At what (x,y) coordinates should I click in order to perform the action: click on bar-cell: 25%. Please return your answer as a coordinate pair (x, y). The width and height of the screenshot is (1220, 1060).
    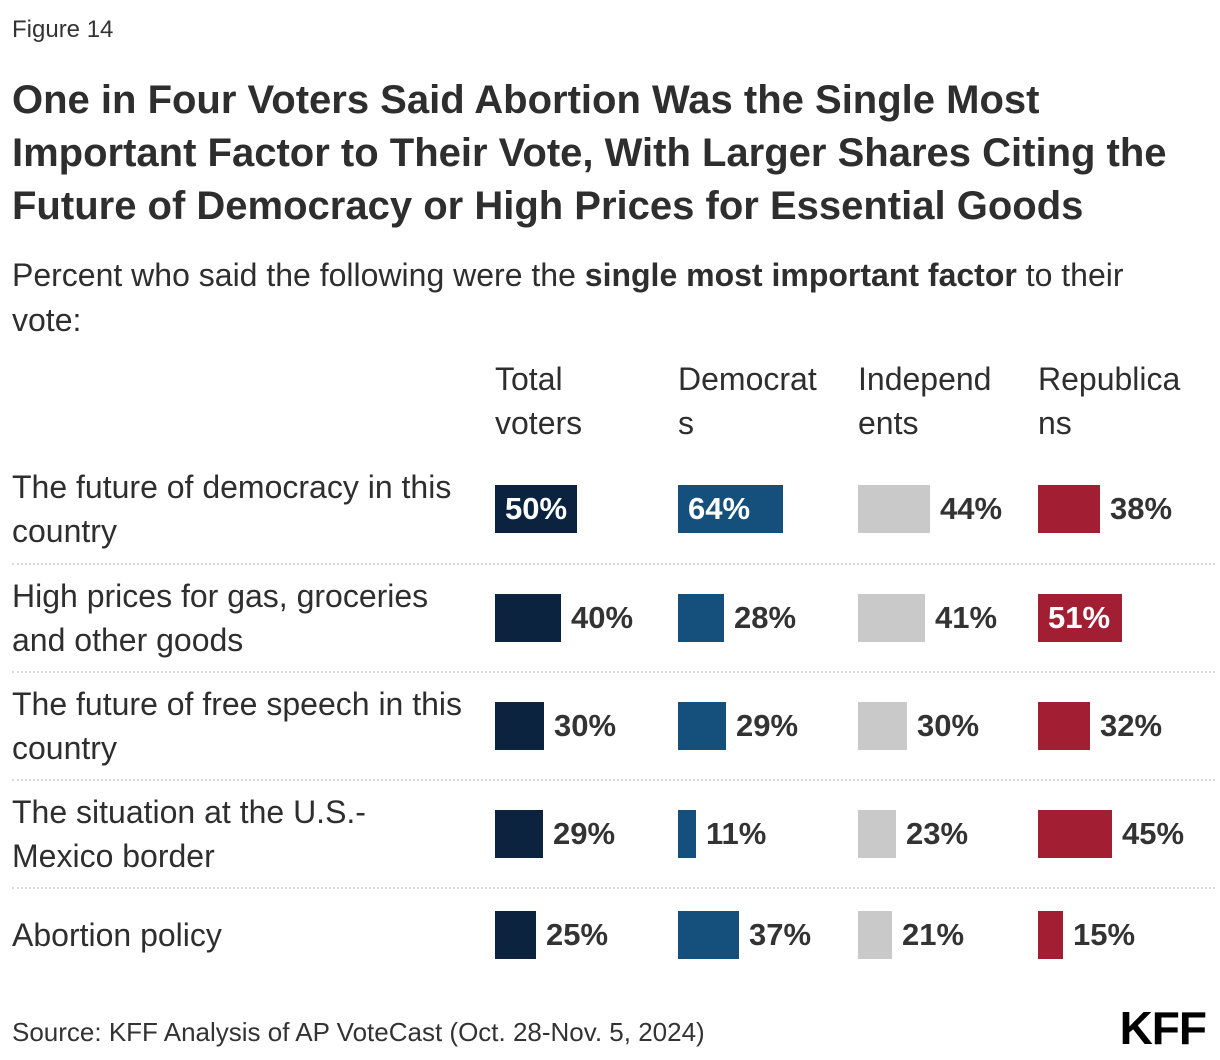
    Looking at the image, I should click on (586, 935).